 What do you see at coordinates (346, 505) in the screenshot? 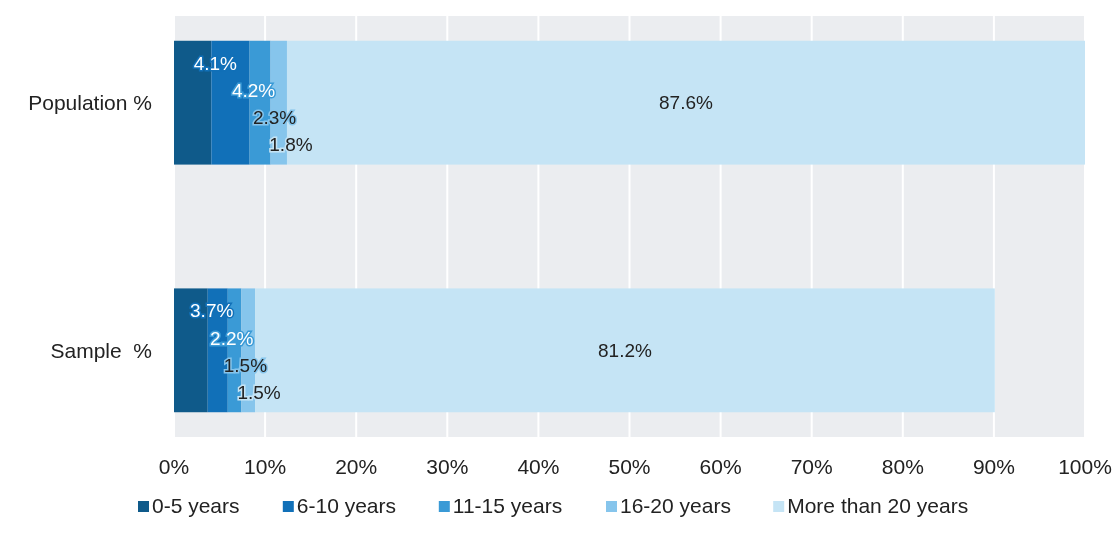
I see `legend-label: 6-10 years` at bounding box center [346, 505].